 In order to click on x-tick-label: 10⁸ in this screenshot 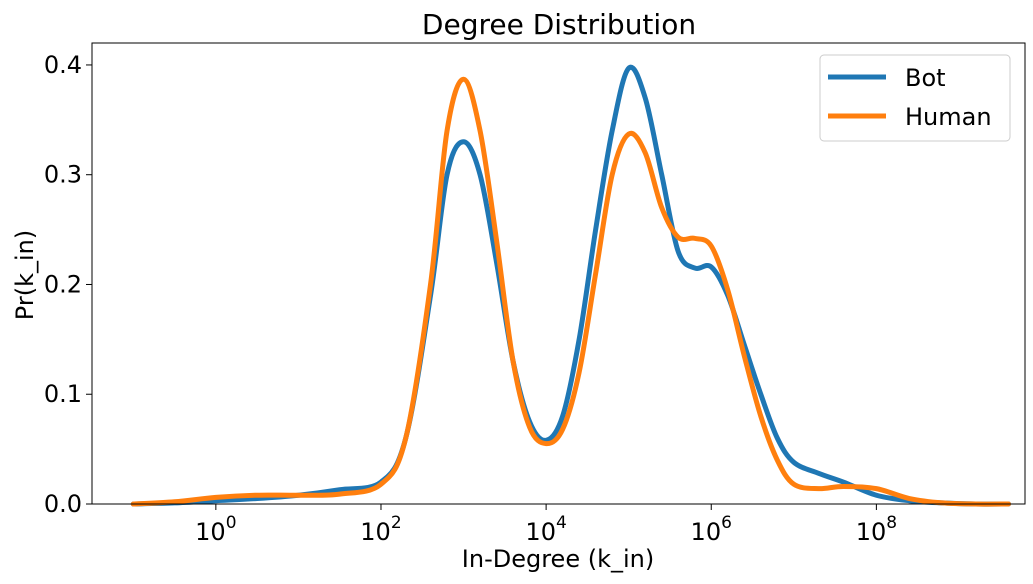, I will do `click(876, 529)`.